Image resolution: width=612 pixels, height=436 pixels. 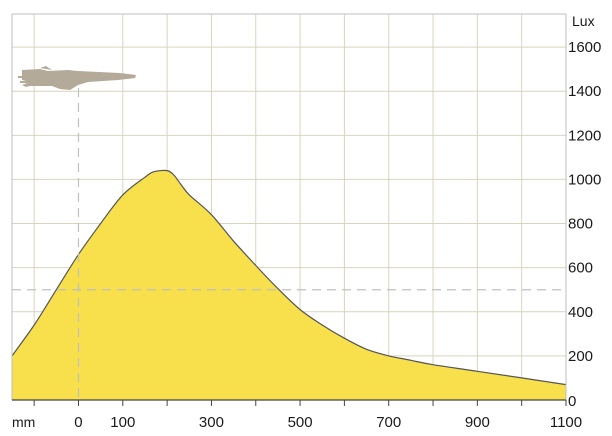 I want to click on x-tick-label: 300, so click(x=211, y=422).